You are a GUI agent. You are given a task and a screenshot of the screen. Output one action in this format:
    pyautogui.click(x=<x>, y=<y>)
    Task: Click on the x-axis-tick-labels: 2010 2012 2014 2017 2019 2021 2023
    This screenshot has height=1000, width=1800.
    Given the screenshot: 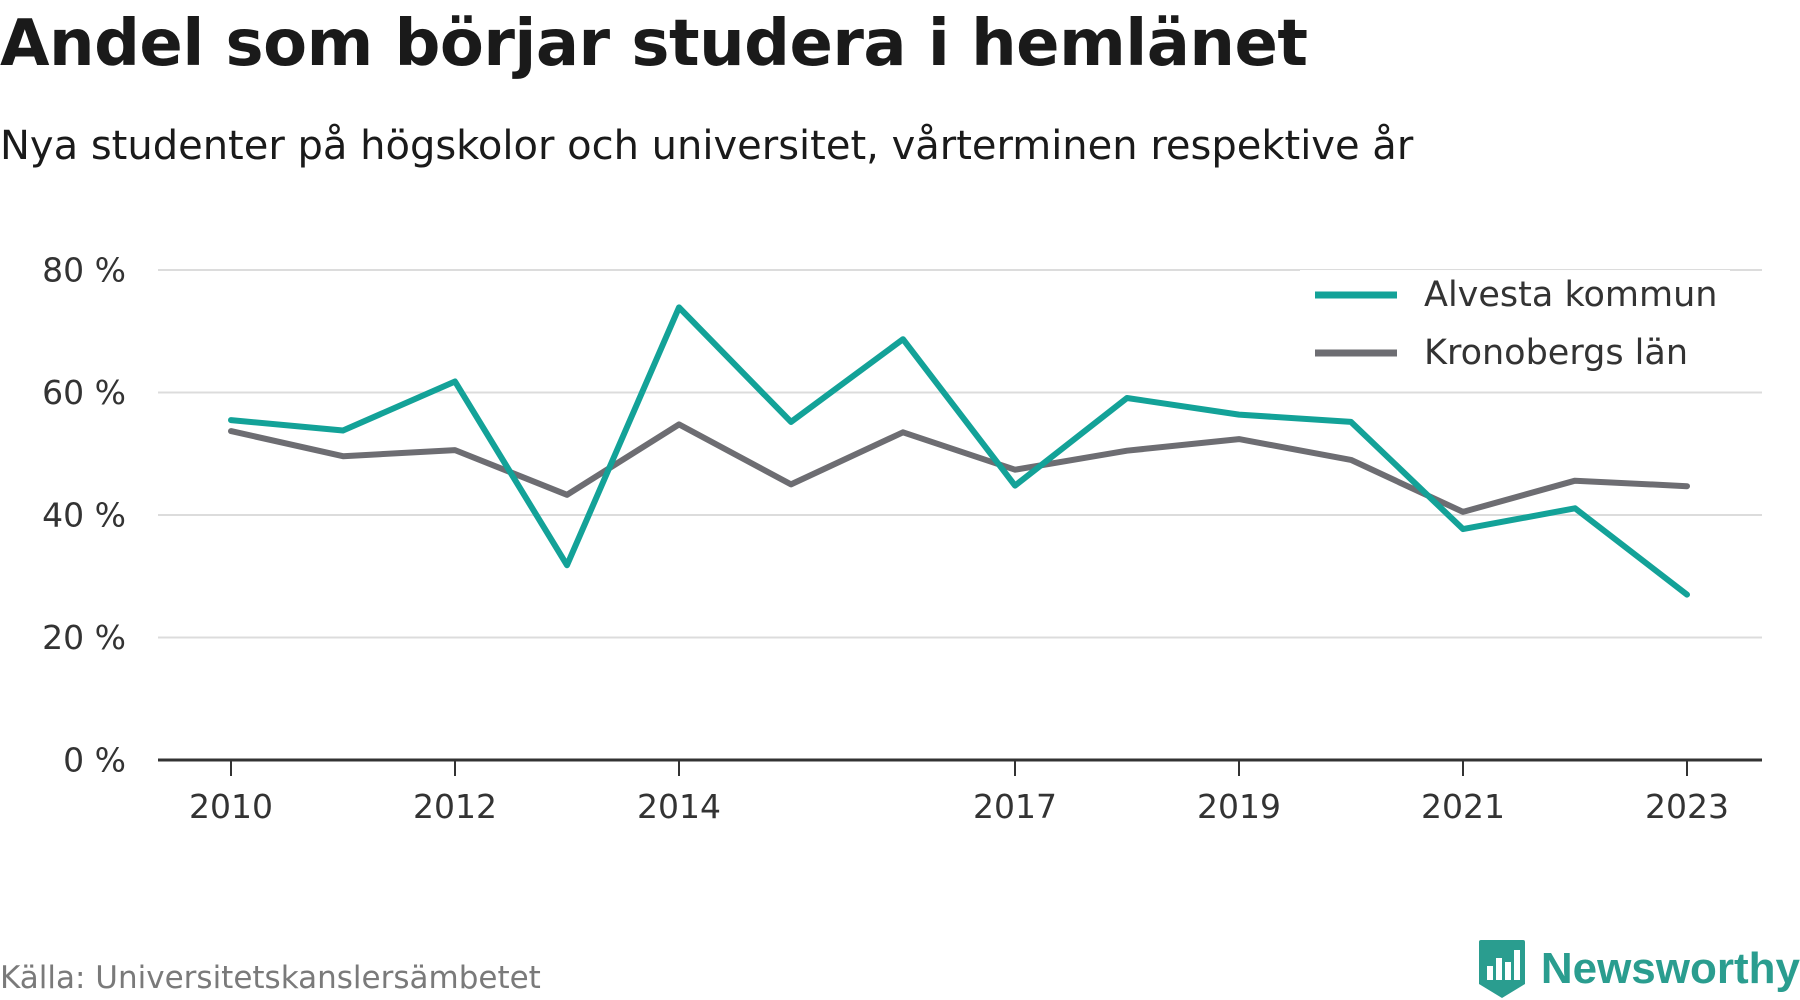 What is the action you would take?
    pyautogui.click(x=959, y=806)
    